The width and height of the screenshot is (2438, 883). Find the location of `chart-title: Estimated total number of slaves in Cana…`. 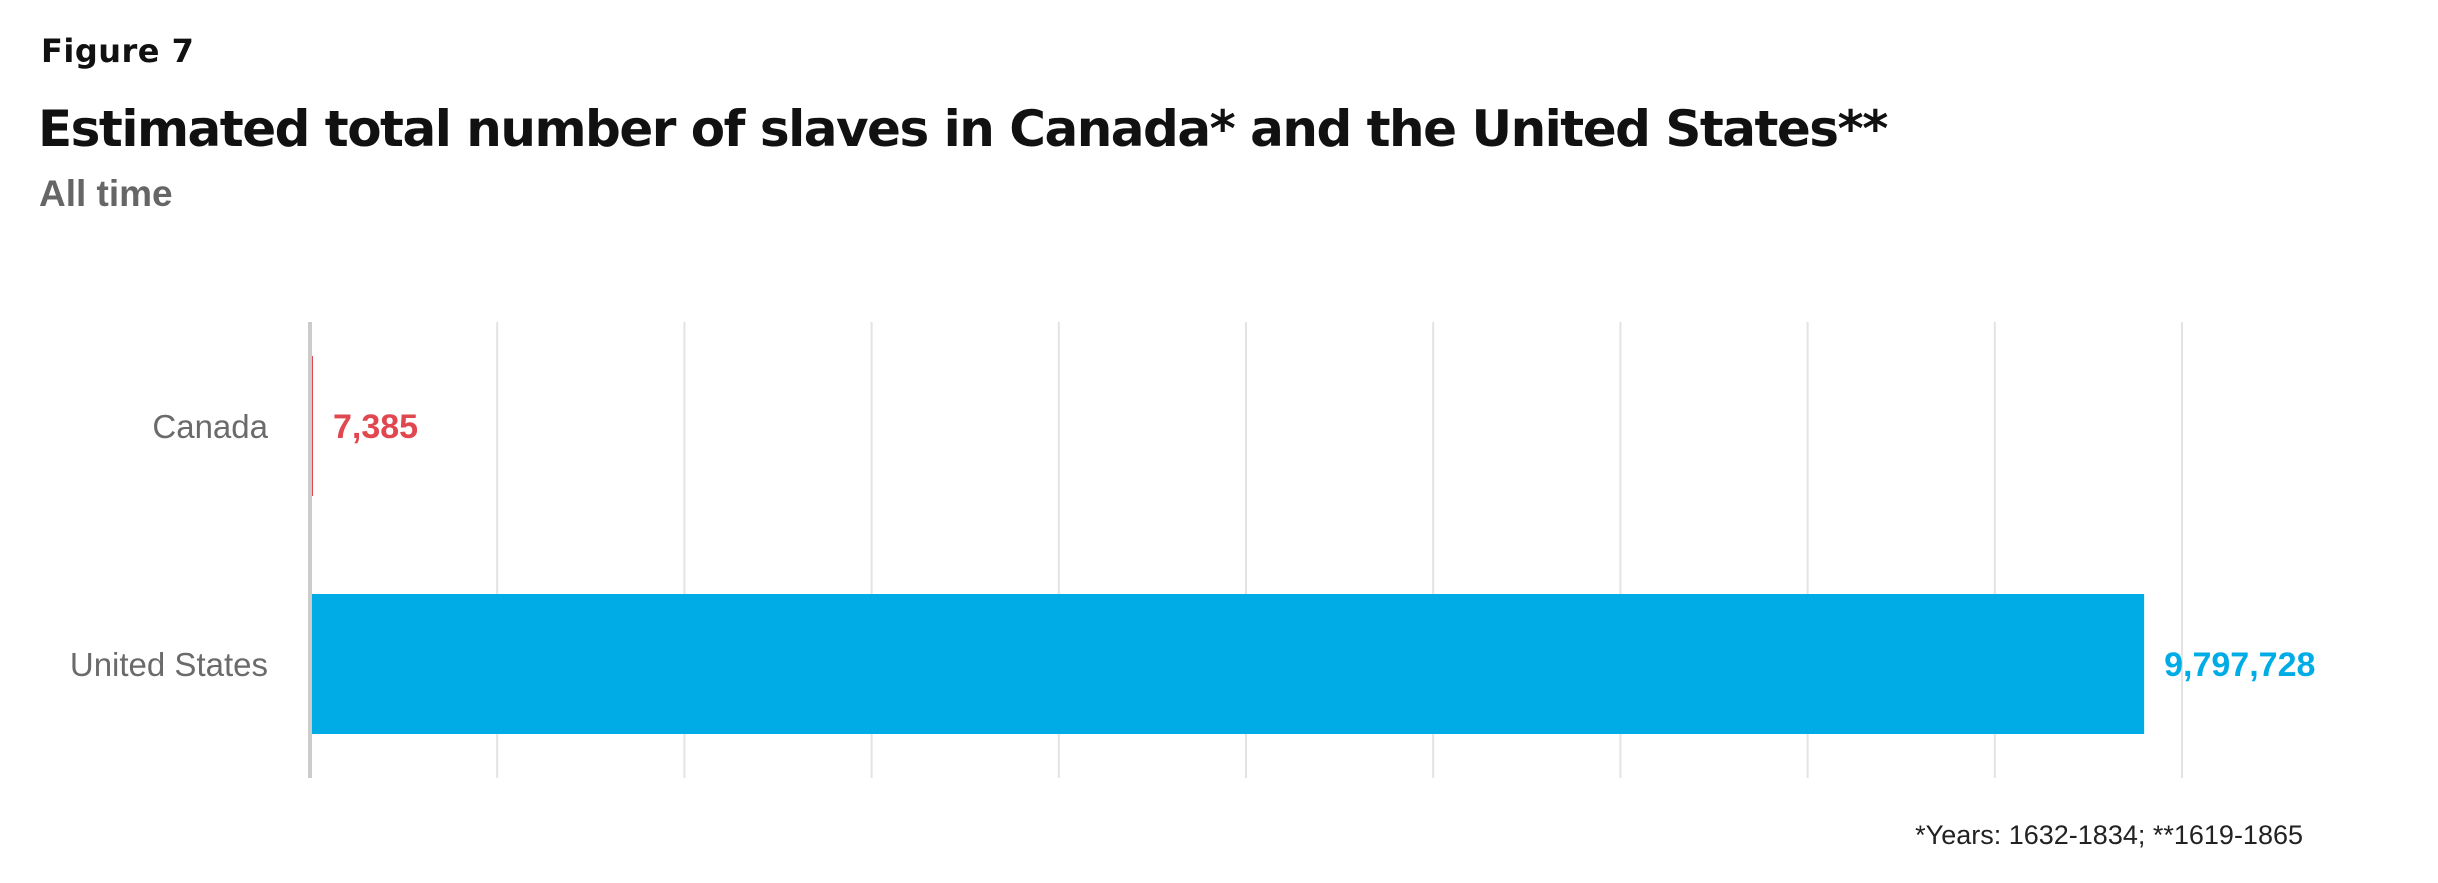

chart-title: Estimated total number of slaves in Cana… is located at coordinates (963, 129).